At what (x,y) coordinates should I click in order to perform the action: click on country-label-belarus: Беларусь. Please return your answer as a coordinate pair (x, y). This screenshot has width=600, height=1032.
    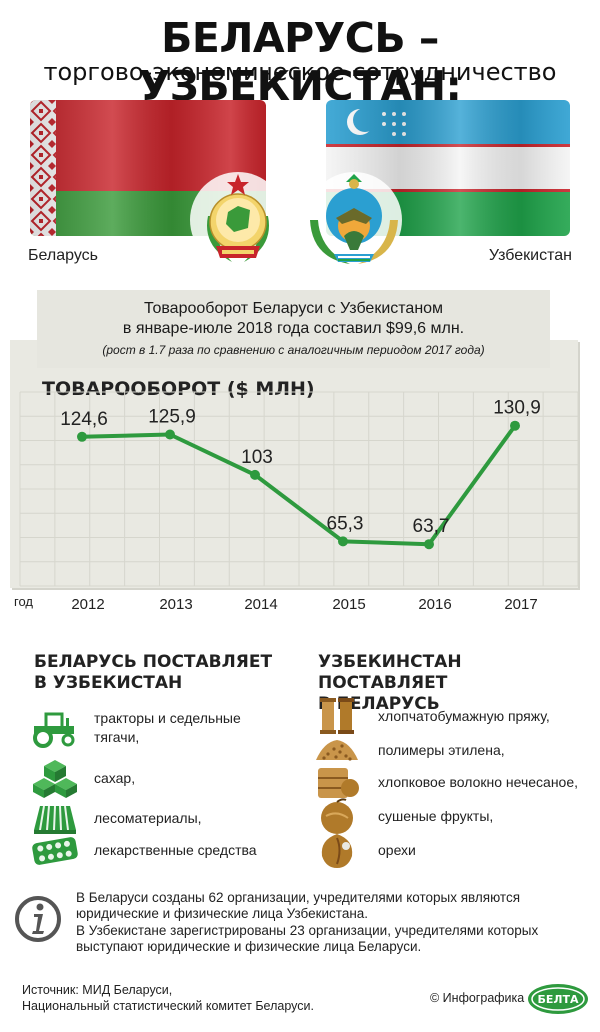
    Looking at the image, I should click on (63, 255).